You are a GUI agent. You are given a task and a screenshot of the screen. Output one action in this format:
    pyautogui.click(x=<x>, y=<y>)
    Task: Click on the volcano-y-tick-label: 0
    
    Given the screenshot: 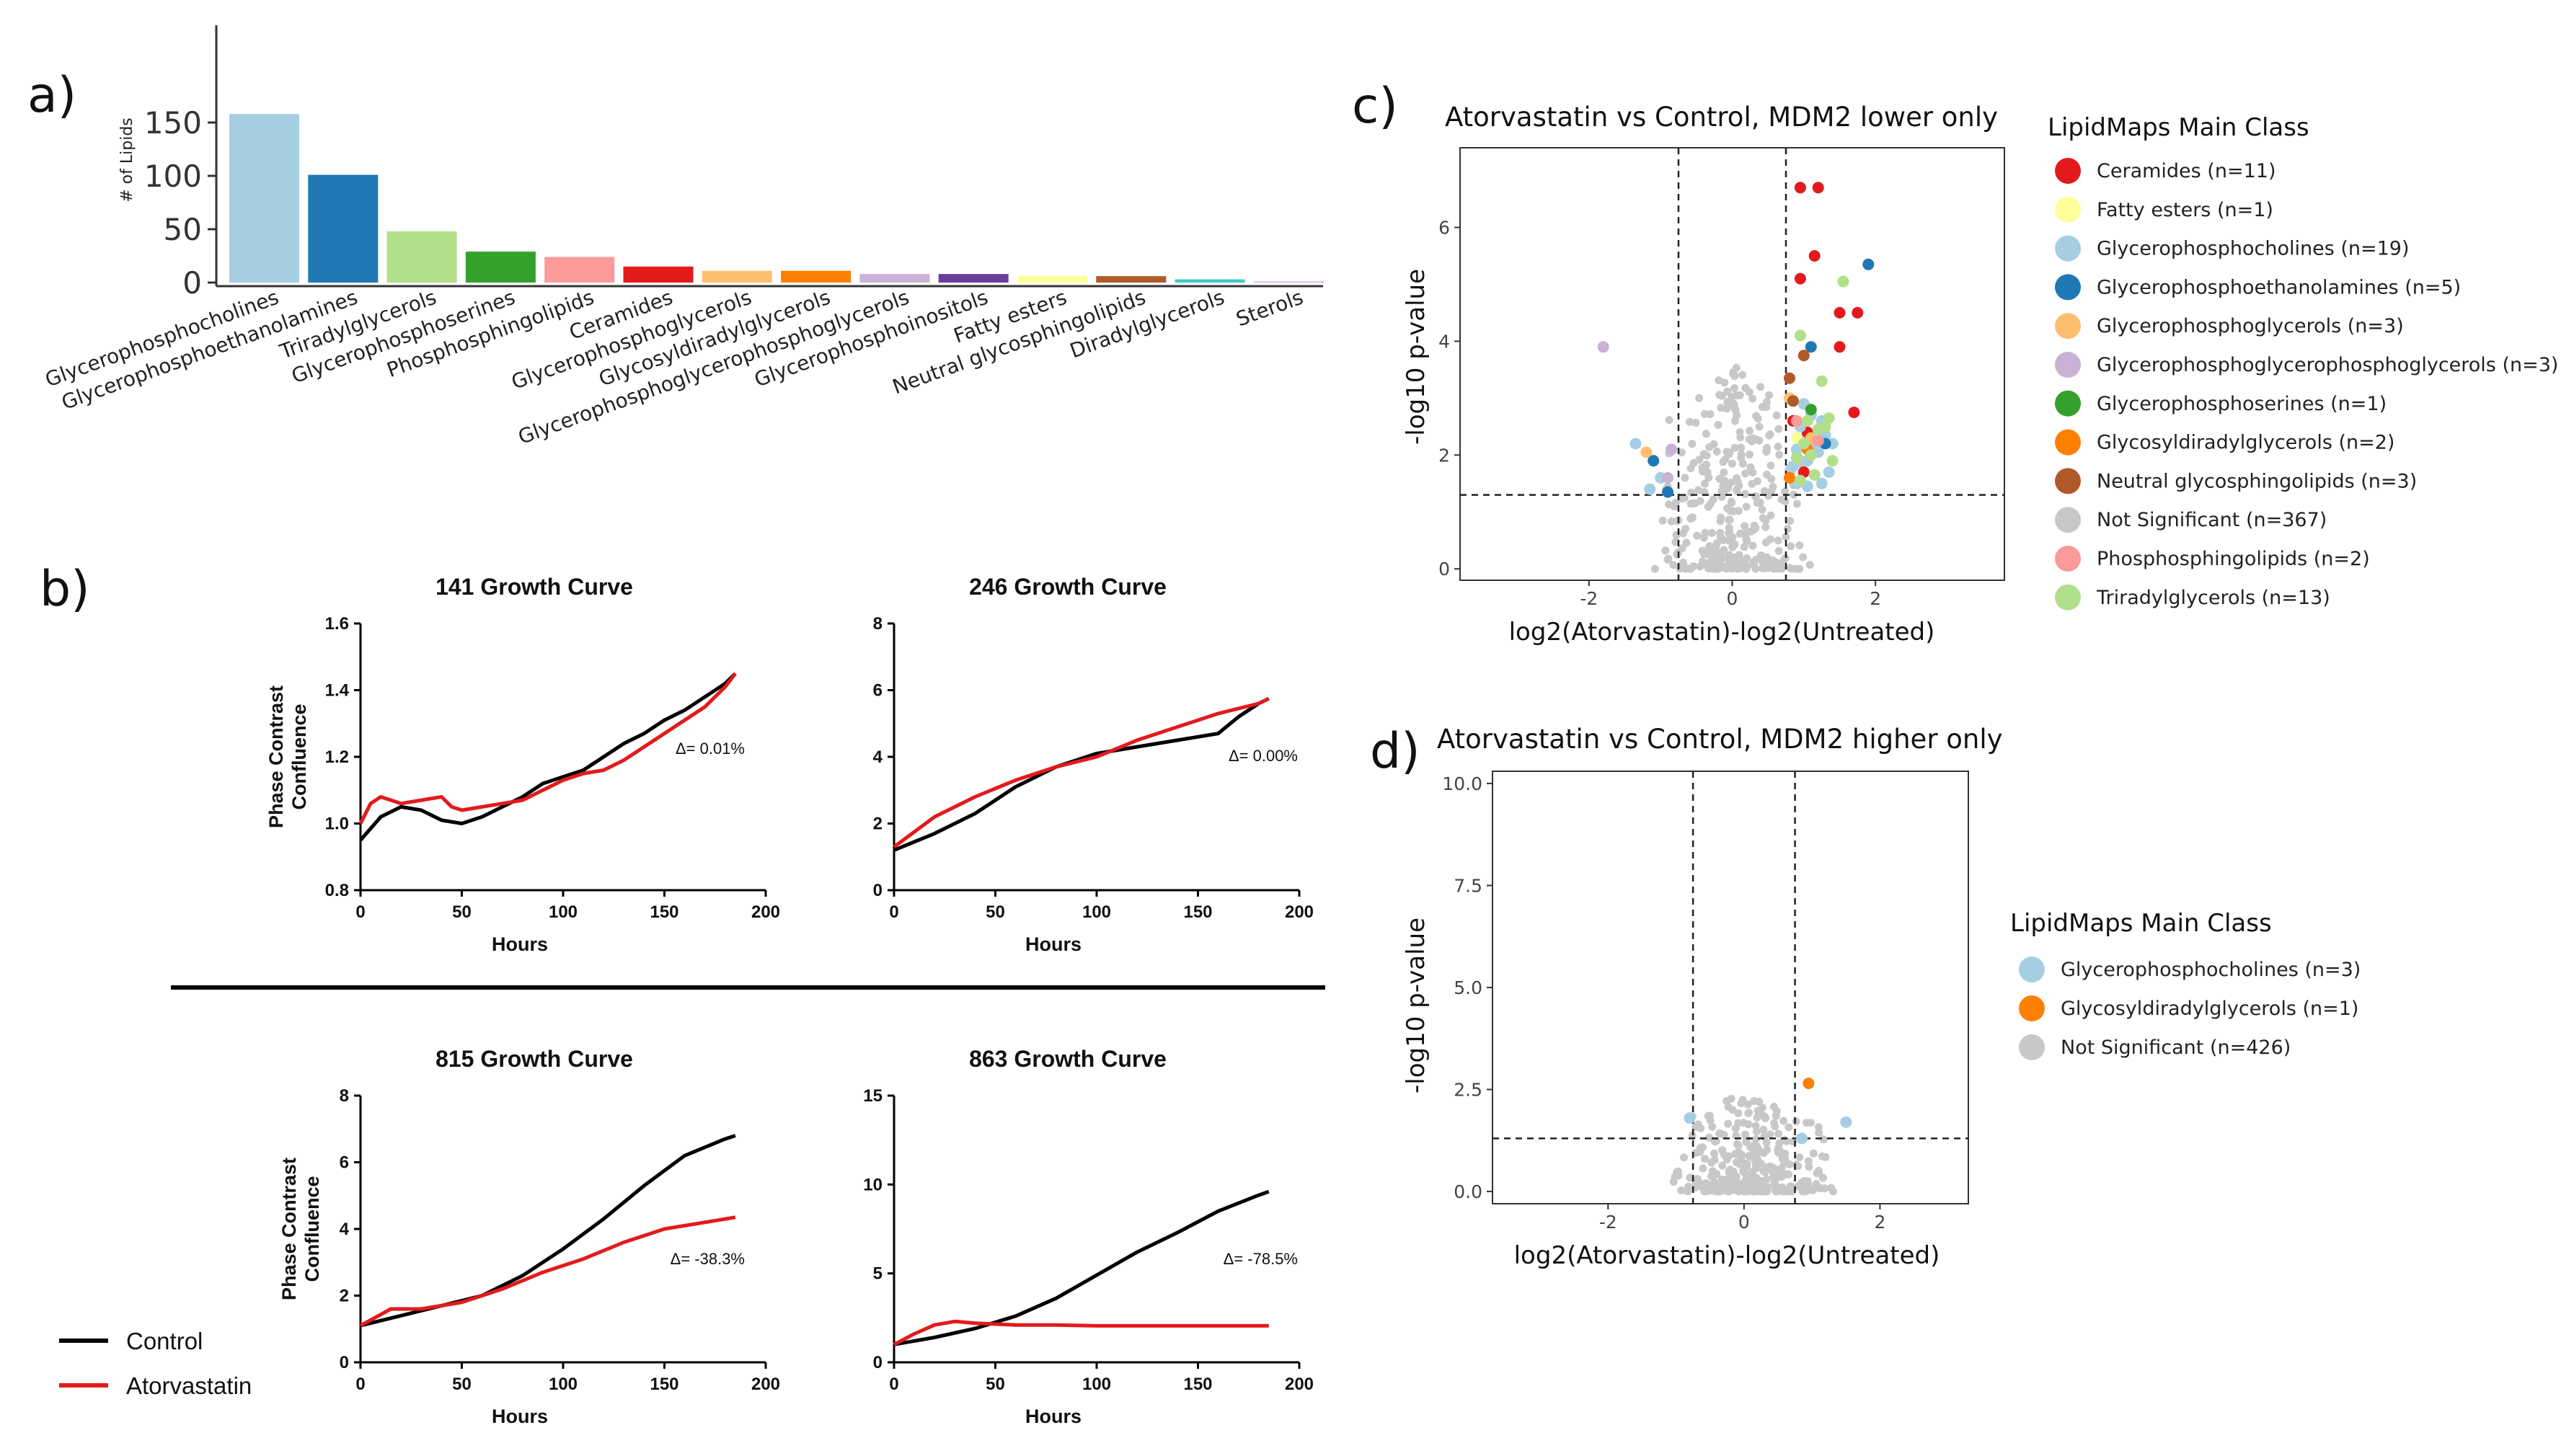 What is the action you would take?
    pyautogui.click(x=1444, y=569)
    